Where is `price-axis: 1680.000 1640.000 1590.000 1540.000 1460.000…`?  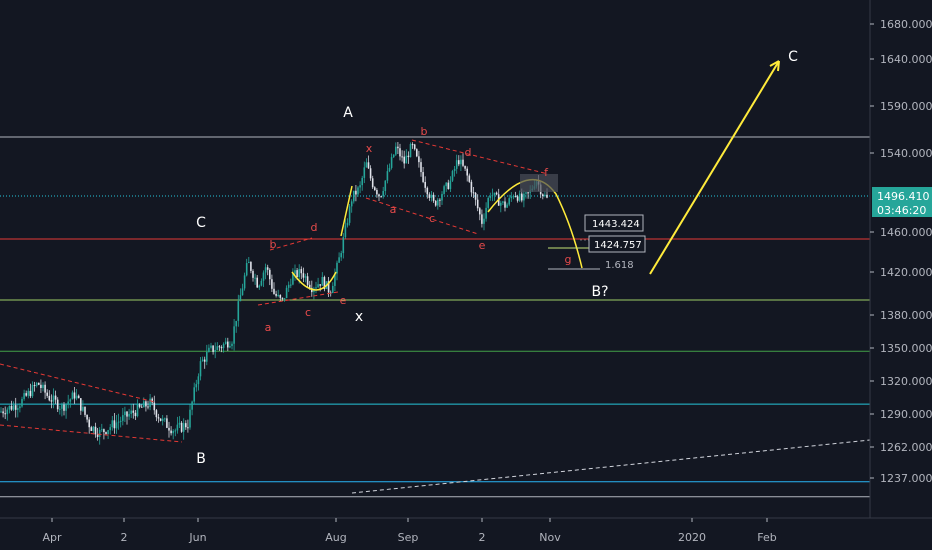 price-axis: 1680.000 1640.000 1590.000 1540.000 1460.000… is located at coordinates (901, 251).